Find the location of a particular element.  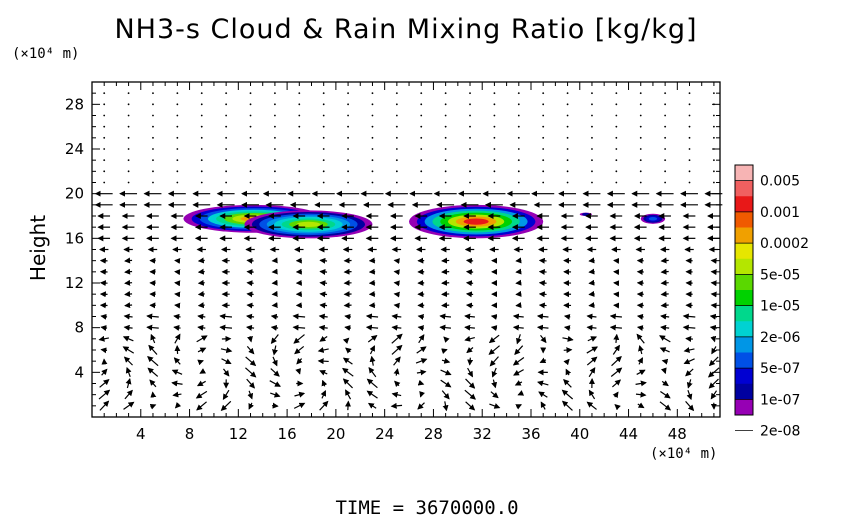

y-tick-label-24: 24 is located at coordinates (74, 149).